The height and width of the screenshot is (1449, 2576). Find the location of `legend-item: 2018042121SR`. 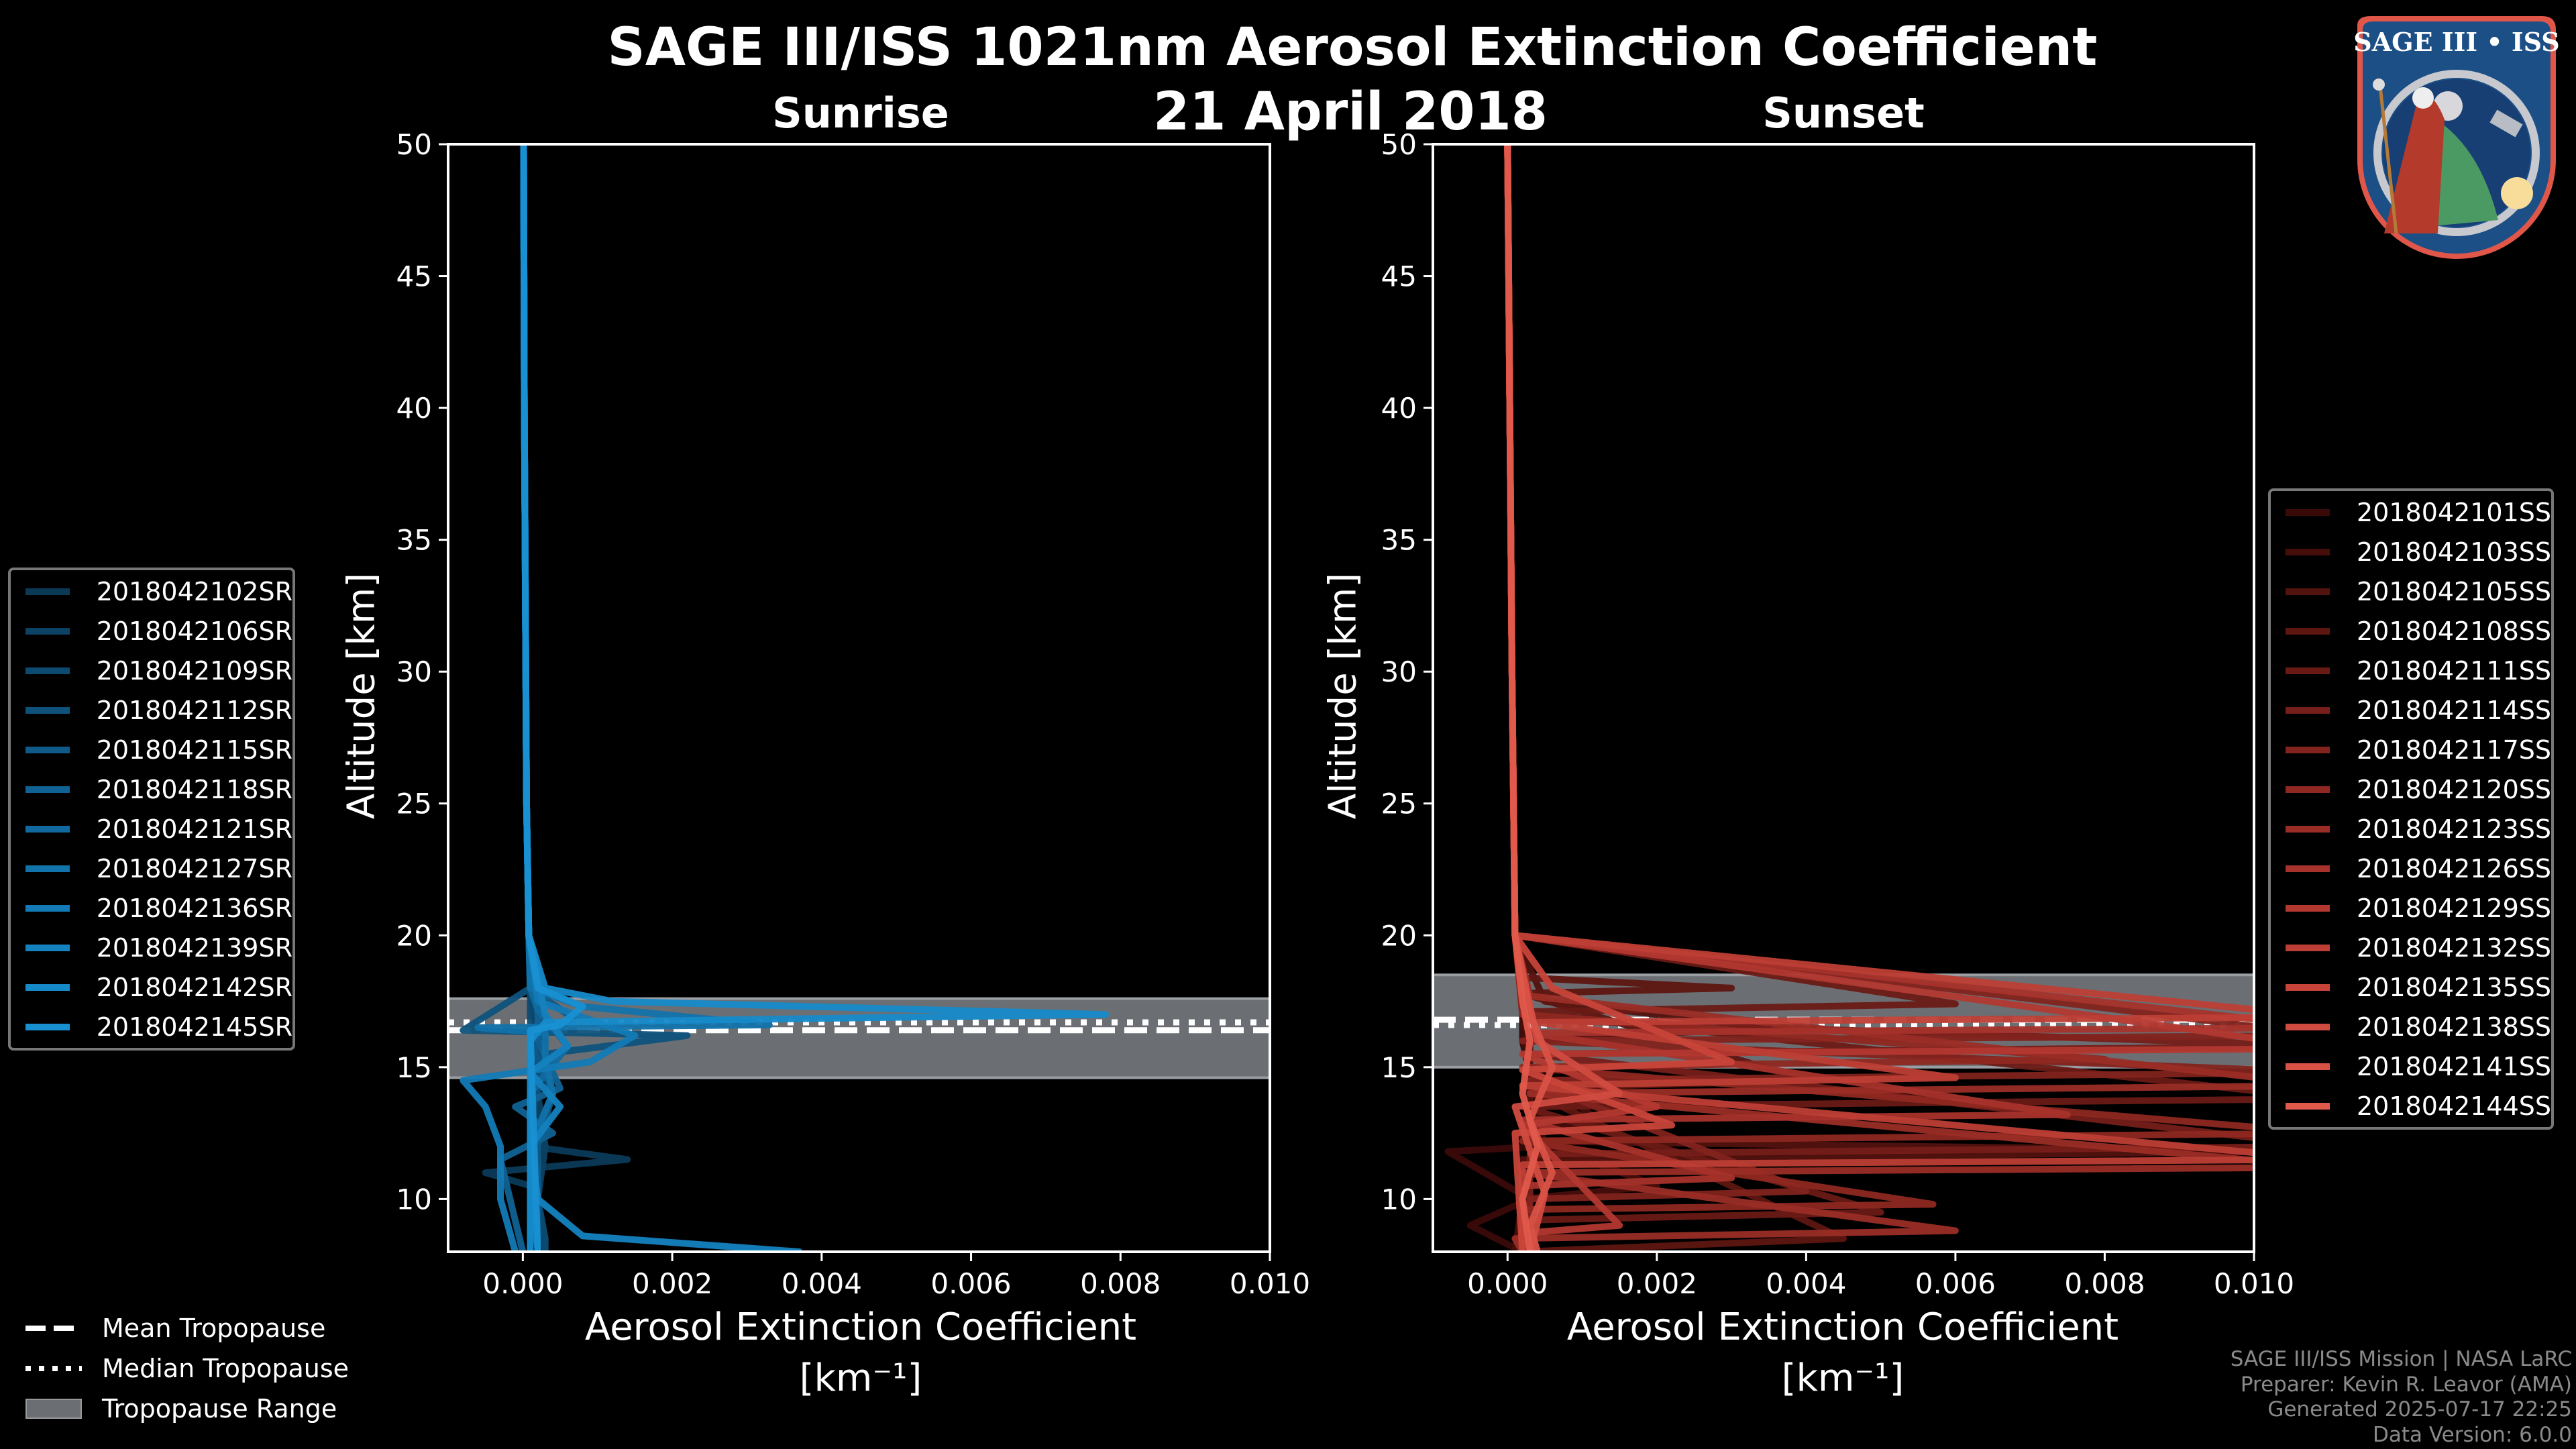

legend-item: 2018042121SR is located at coordinates (151, 829).